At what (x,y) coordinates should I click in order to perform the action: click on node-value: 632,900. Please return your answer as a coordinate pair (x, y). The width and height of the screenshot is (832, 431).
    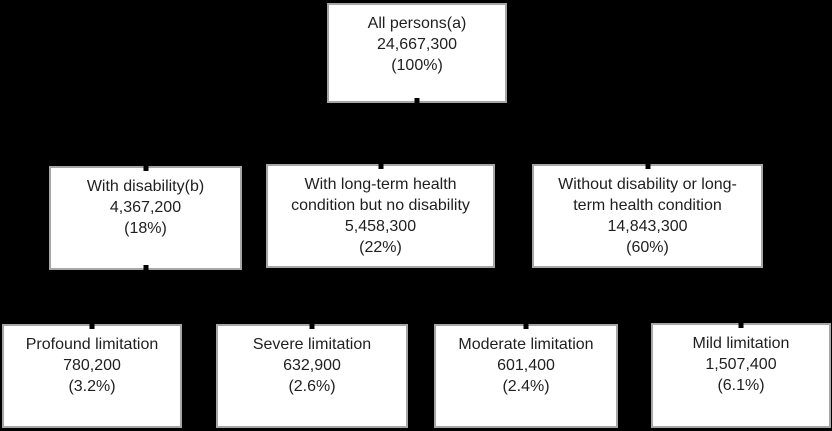
    Looking at the image, I should click on (312, 365).